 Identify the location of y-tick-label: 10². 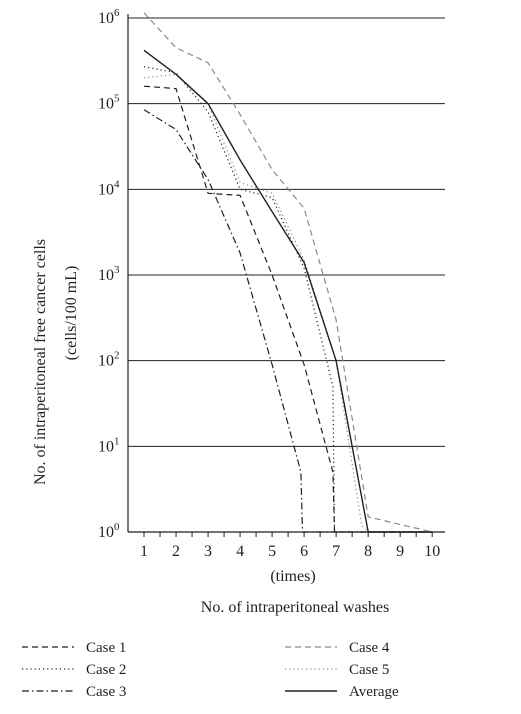
(109, 360).